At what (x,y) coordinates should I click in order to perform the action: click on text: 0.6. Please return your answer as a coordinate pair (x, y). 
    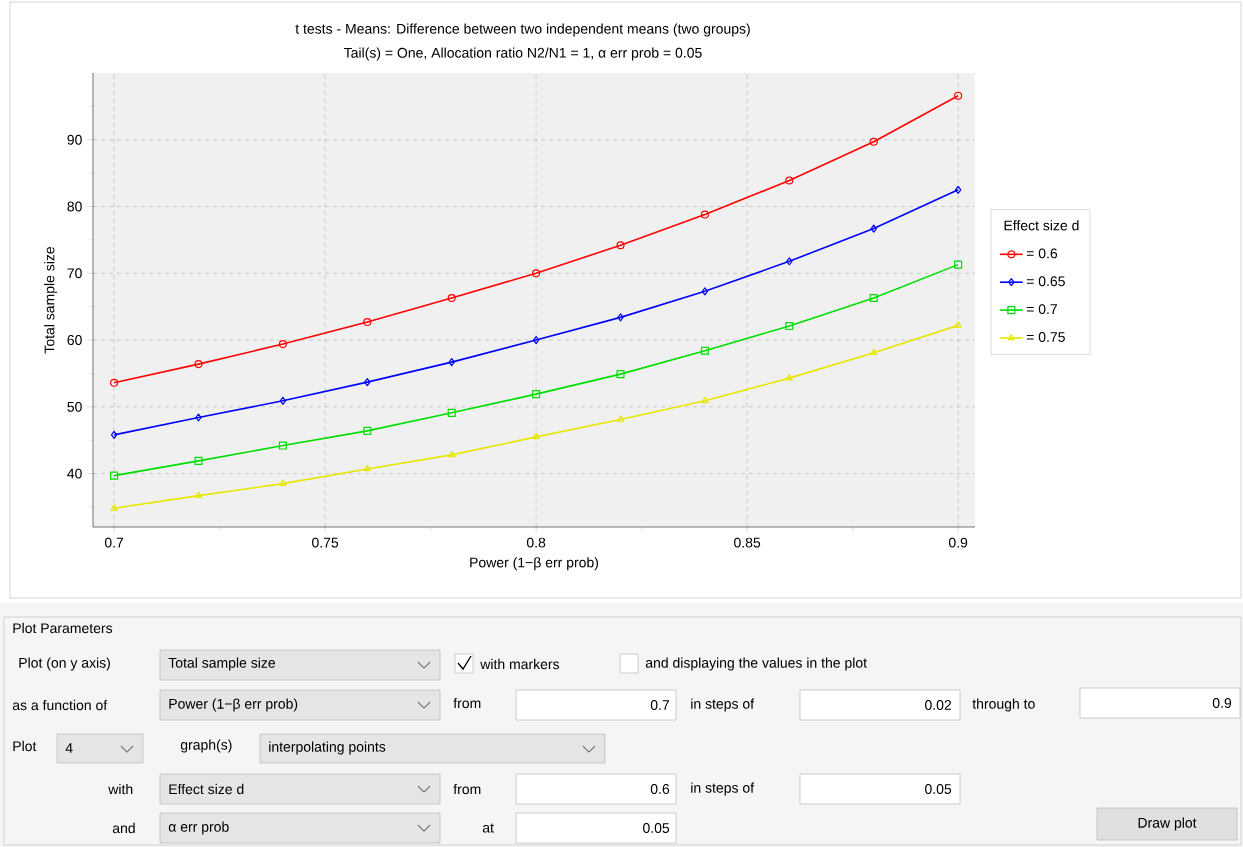
    Looking at the image, I should click on (660, 789).